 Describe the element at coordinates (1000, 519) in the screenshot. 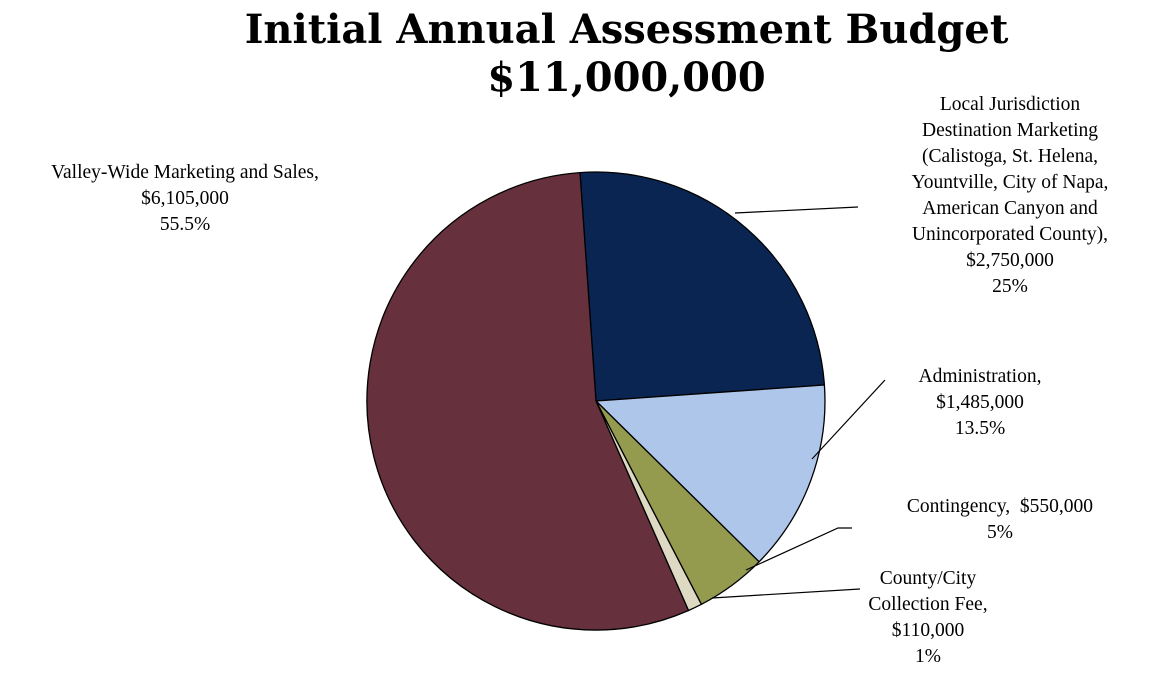

I see `slice-label: Contingency, $550,000 5%` at that location.